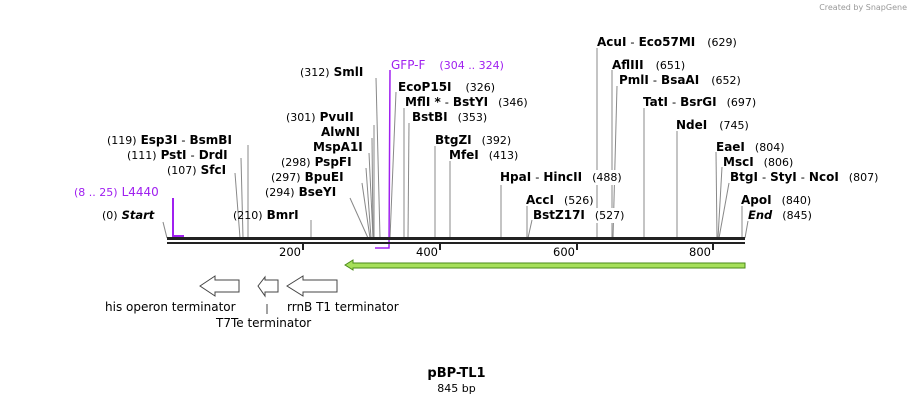  Describe the element at coordinates (456, 373) in the screenshot. I see `plasmid-name: pBP-TL1` at that location.